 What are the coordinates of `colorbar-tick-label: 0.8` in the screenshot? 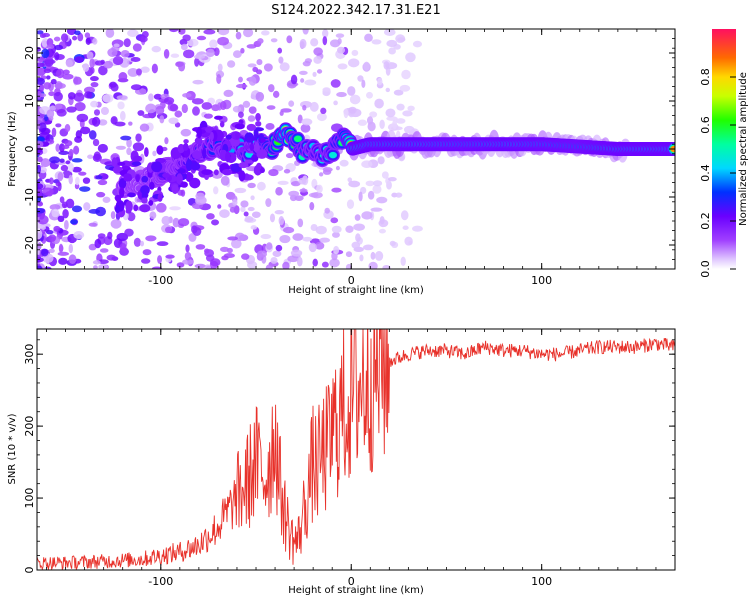 It's located at (705, 77).